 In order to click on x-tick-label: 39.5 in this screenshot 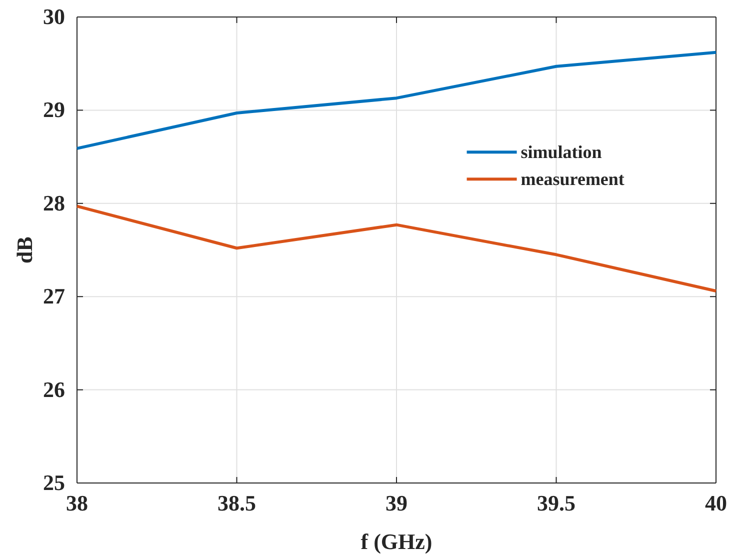, I will do `click(556, 503)`.